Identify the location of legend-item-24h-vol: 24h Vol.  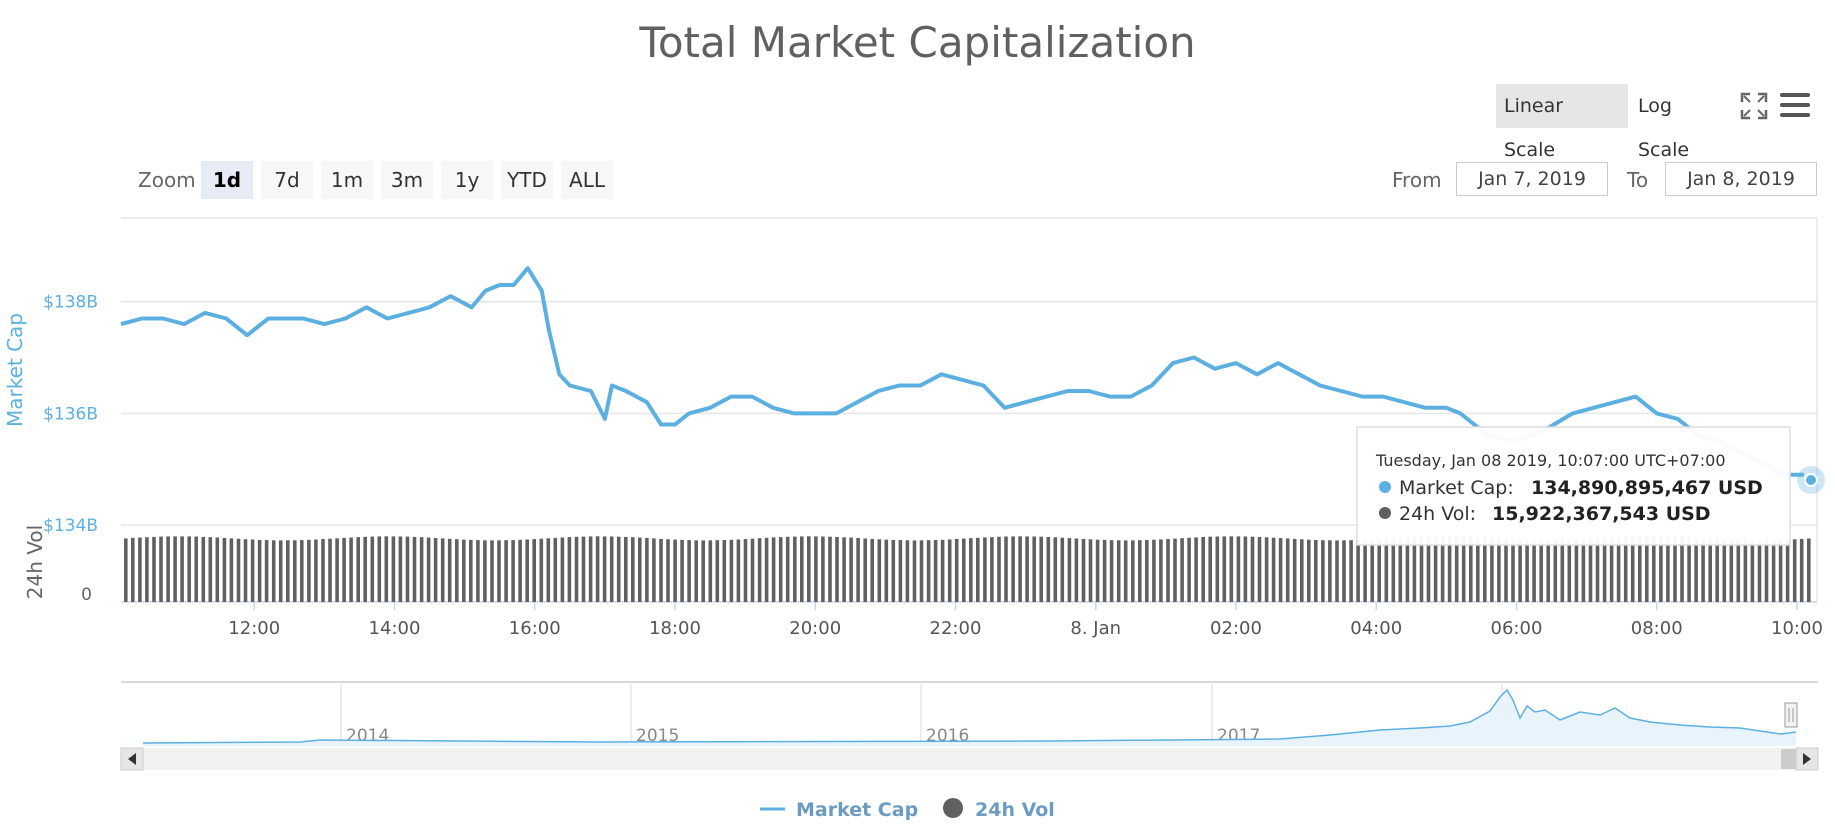
(999, 809).